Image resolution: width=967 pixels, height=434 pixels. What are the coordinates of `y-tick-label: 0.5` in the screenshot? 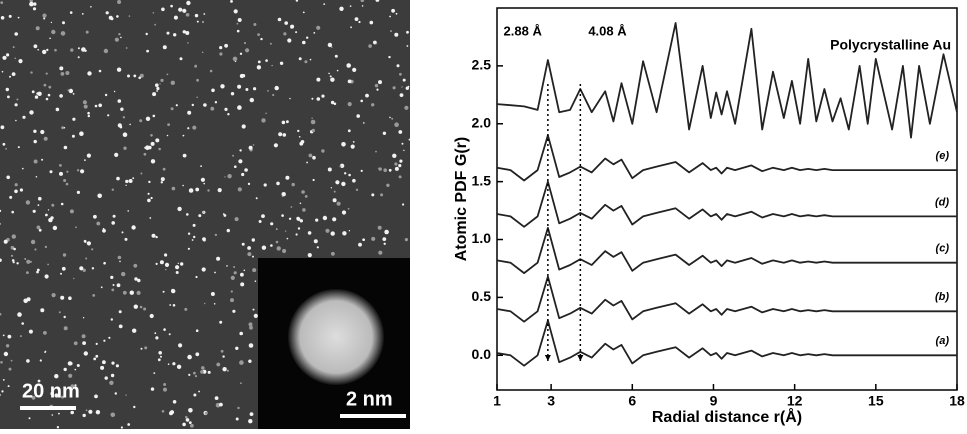 It's located at (482, 296).